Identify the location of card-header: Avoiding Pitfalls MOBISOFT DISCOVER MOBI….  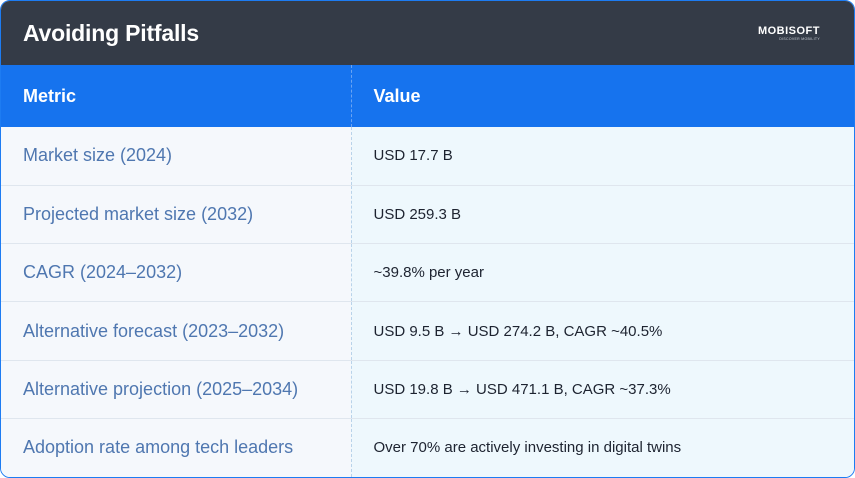
(427, 33).